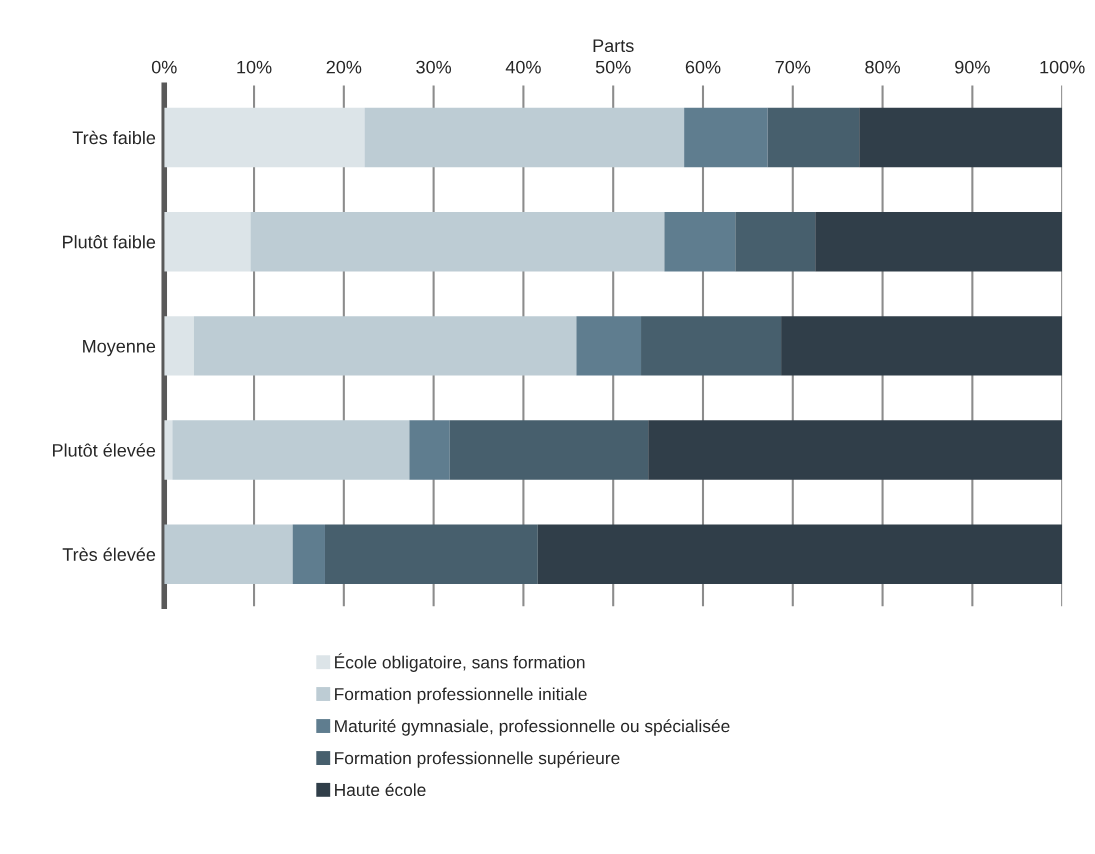  I want to click on x-tick-label: 80%, so click(882, 67).